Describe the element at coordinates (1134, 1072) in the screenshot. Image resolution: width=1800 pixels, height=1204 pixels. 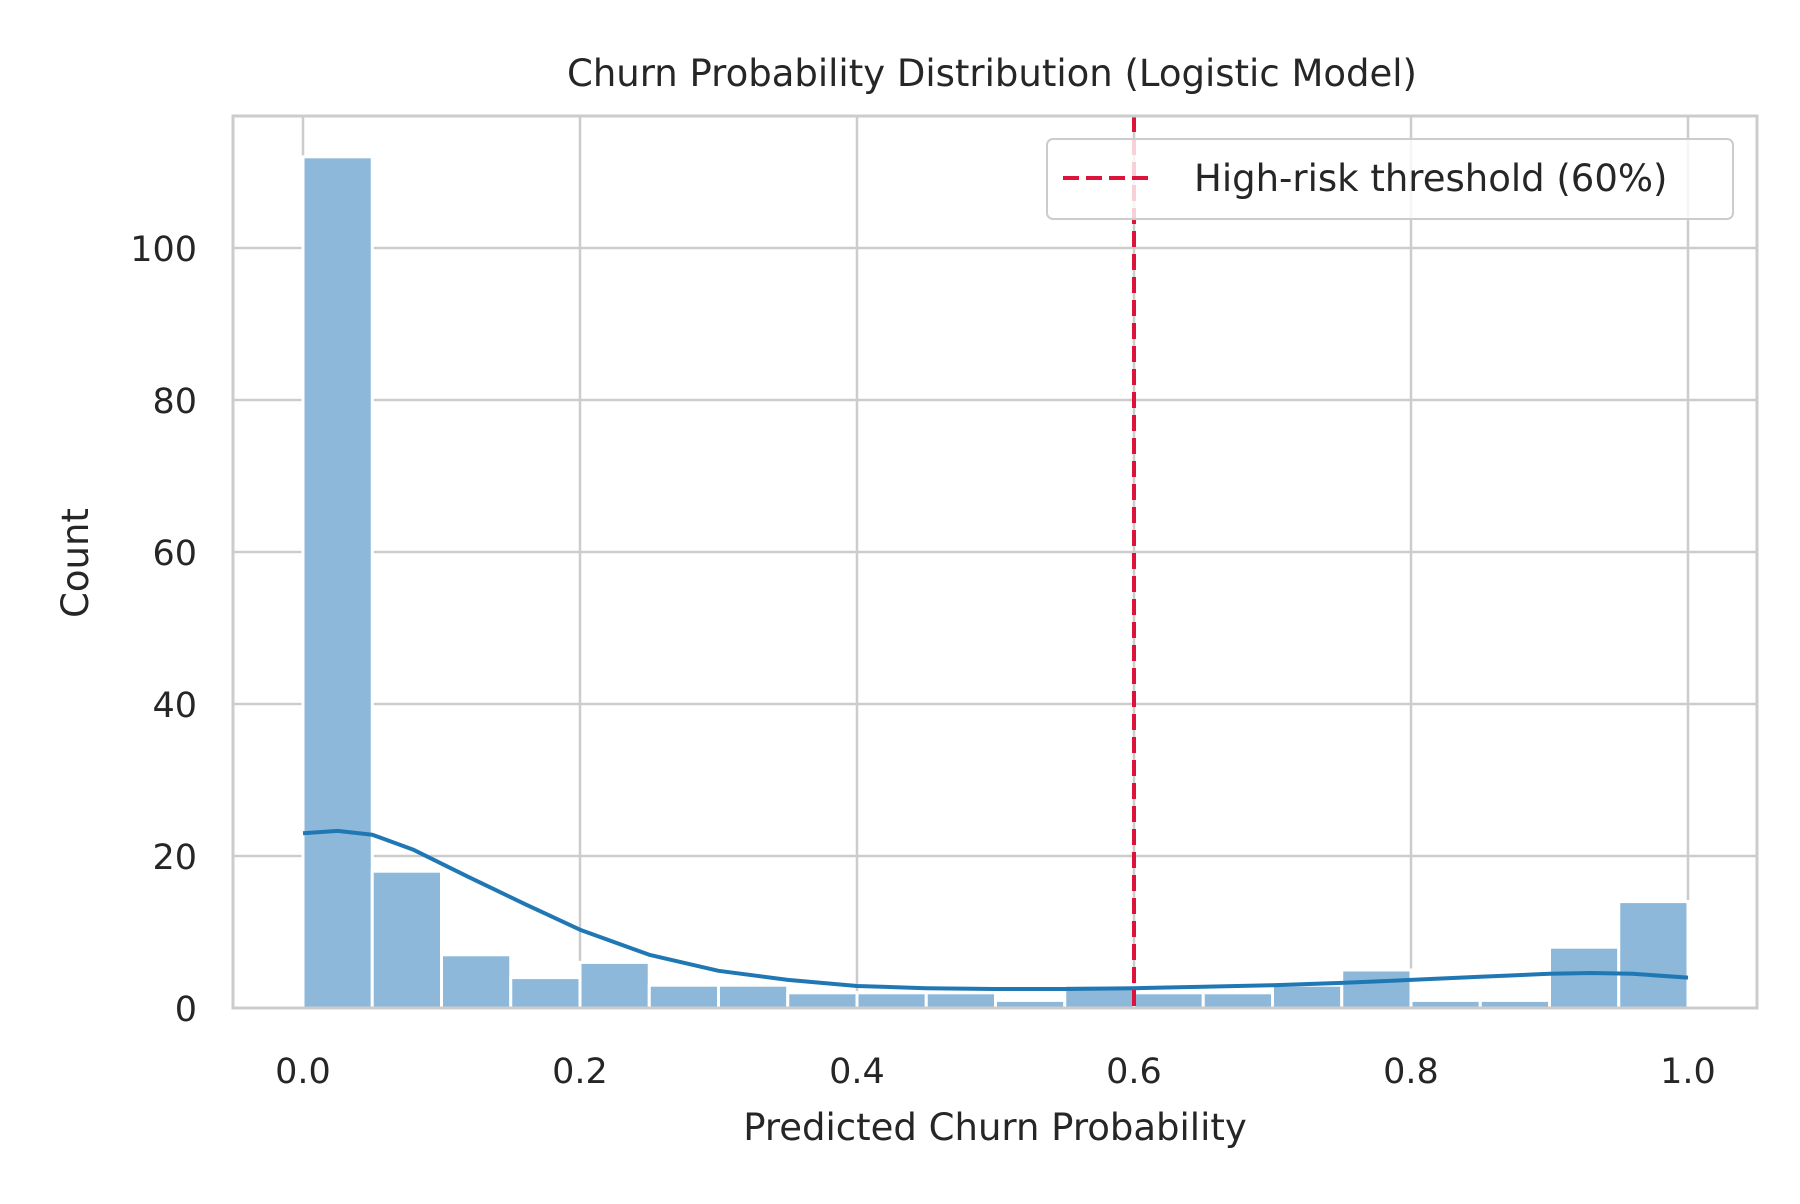
I see `x-tick-label: 0.6` at that location.